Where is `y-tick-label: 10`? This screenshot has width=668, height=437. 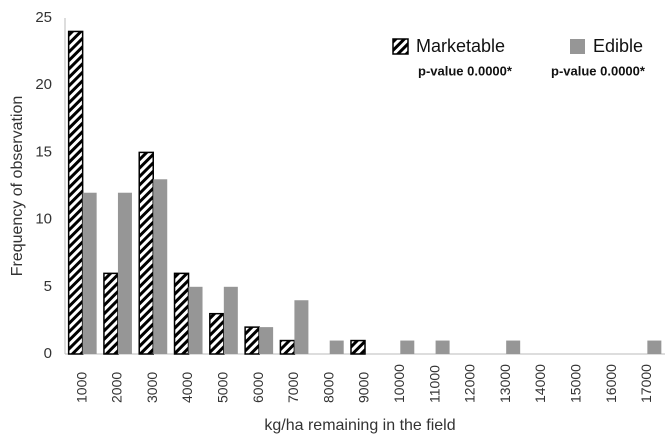 y-tick-label: 10 is located at coordinates (43, 219).